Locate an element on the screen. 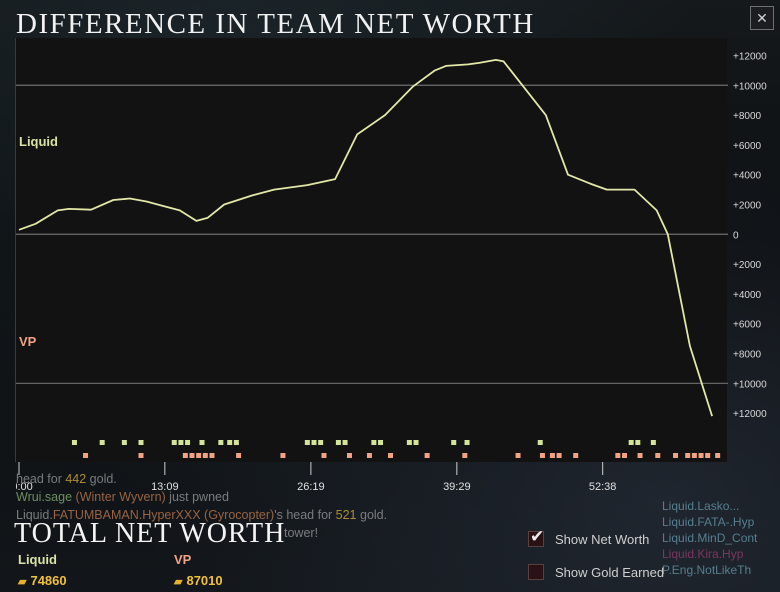  team-label-liquid: Liquid is located at coordinates (38, 141).